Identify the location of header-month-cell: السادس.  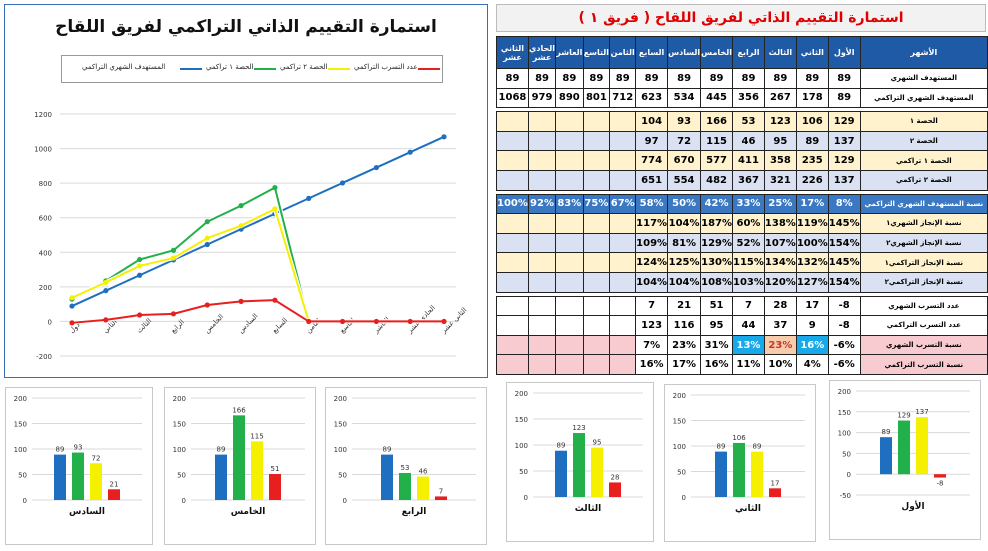
(684, 52).